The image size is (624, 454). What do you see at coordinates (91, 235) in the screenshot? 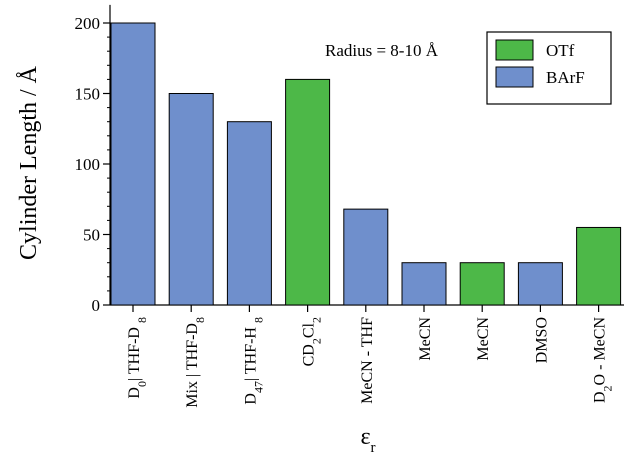
I see `y-tick-label: 50` at bounding box center [91, 235].